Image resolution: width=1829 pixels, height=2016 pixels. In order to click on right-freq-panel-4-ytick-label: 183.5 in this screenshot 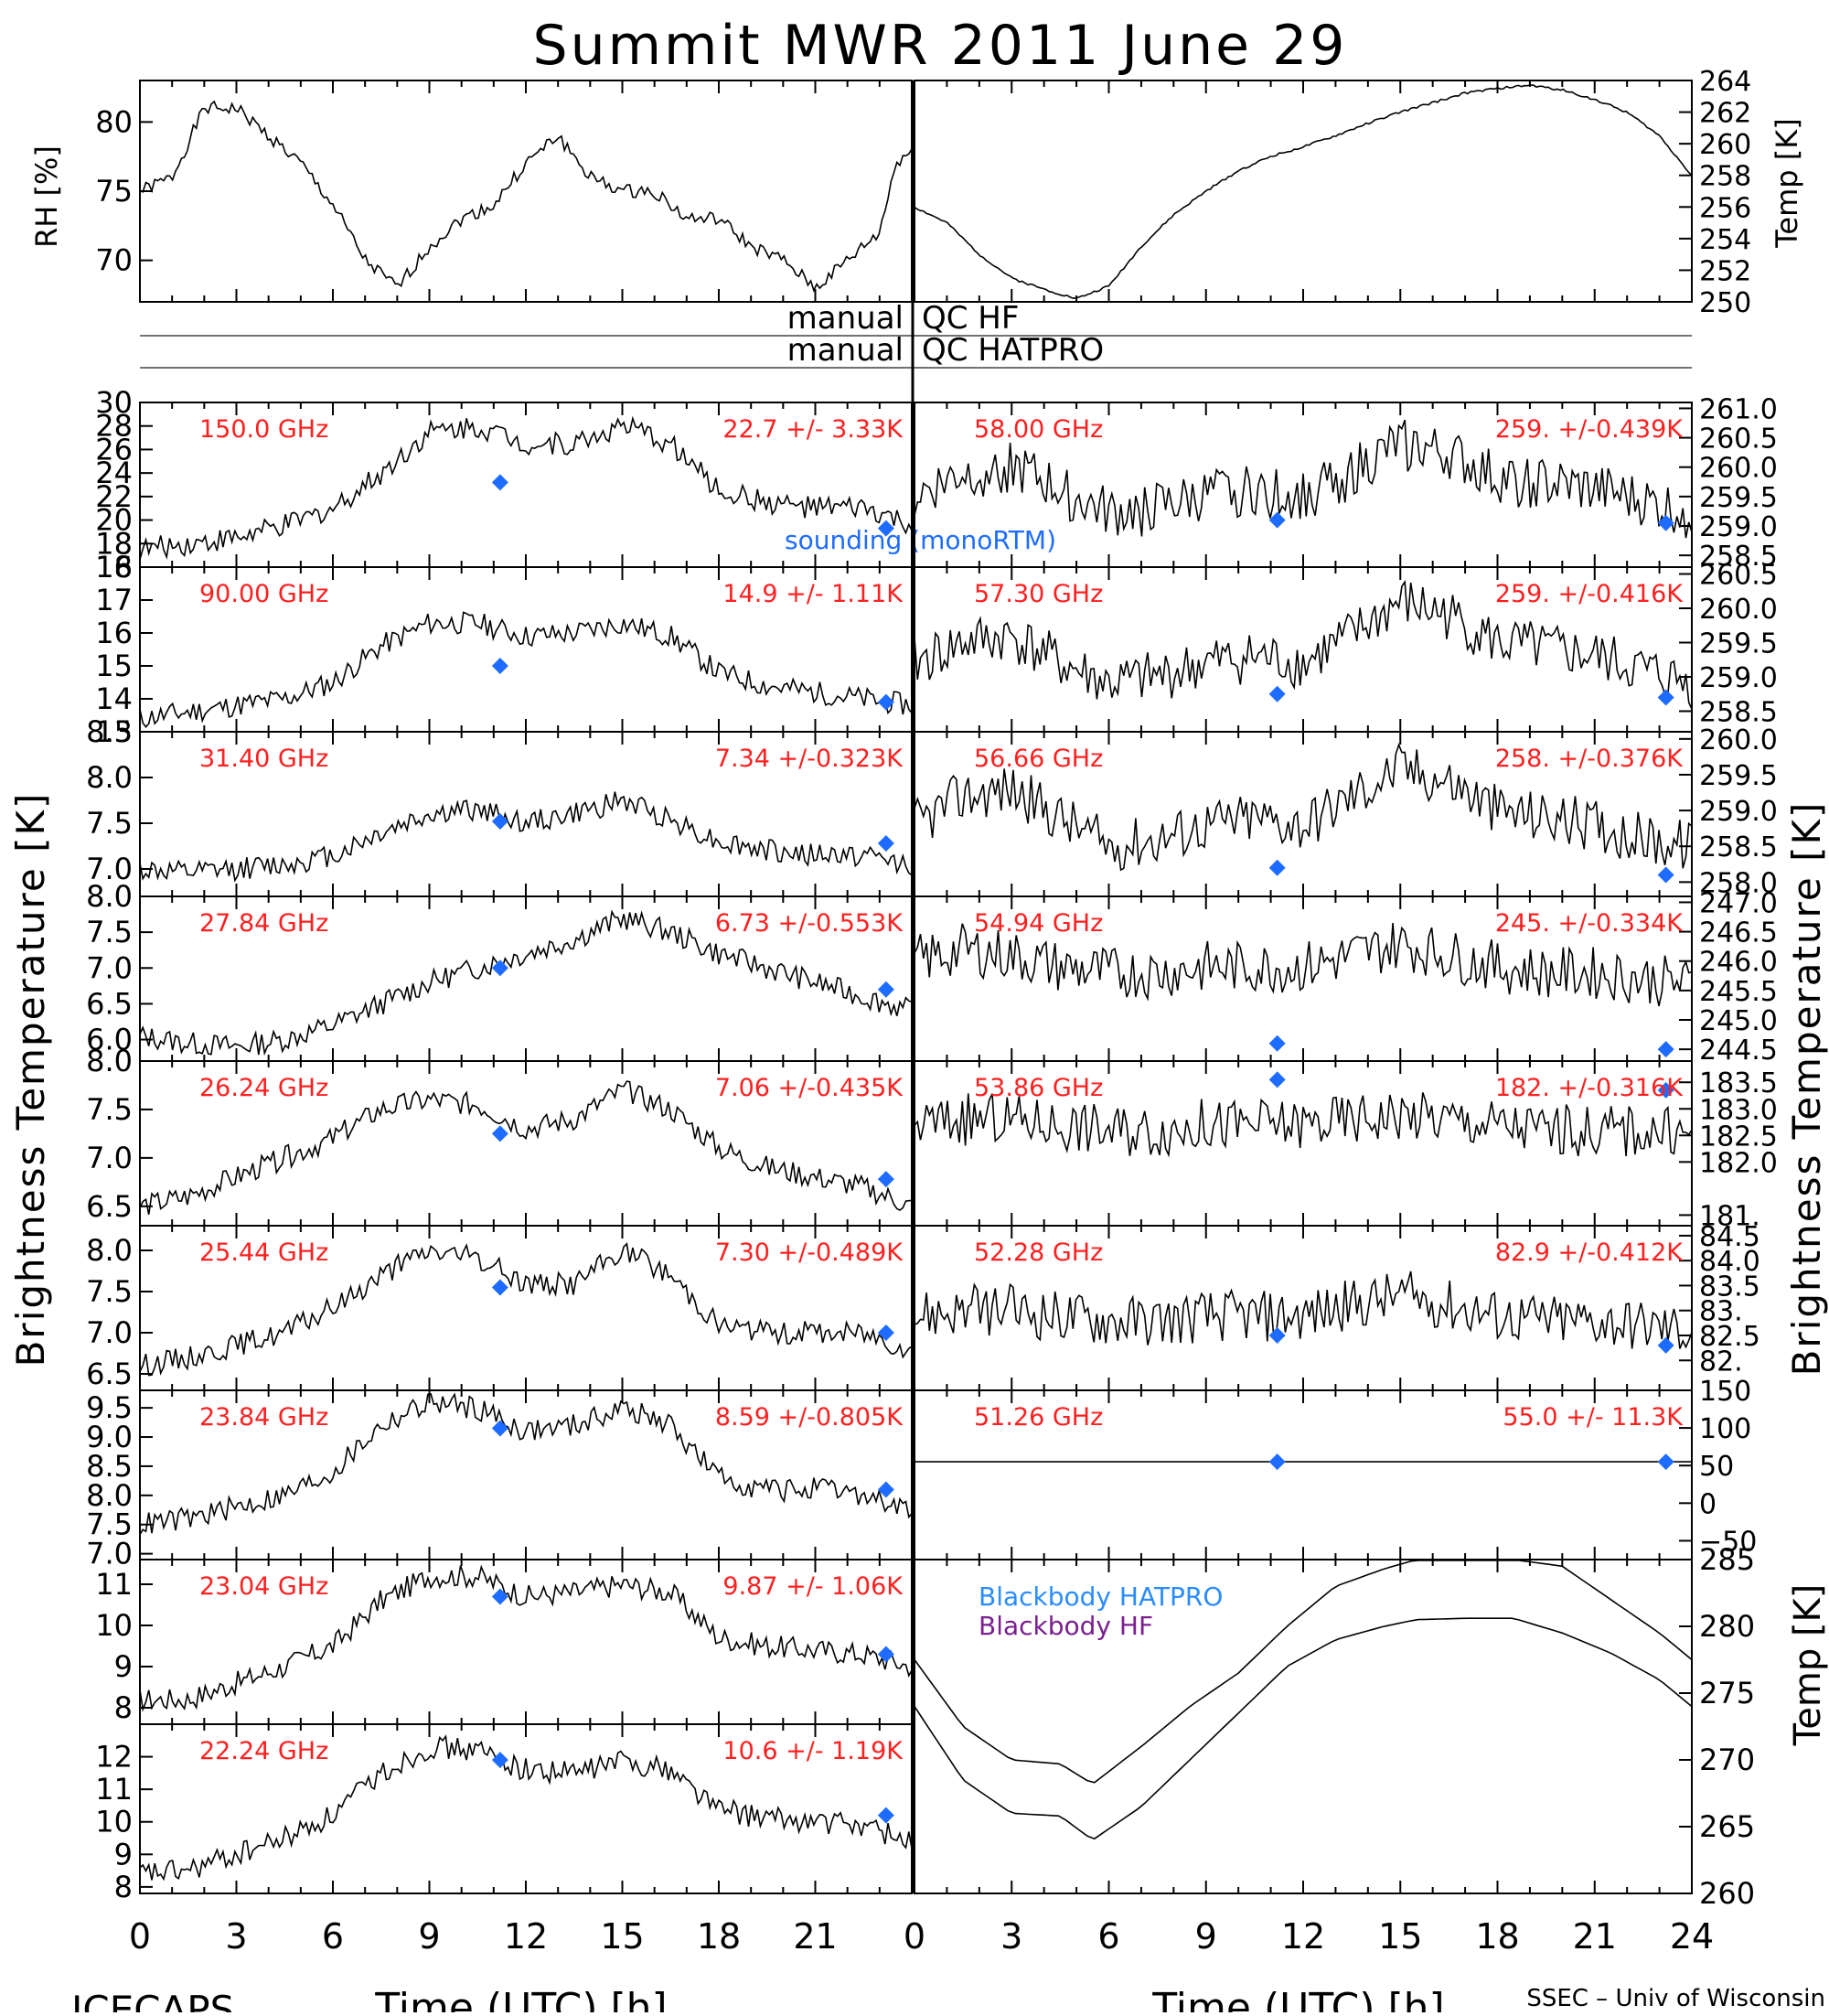, I will do `click(1738, 1083)`.